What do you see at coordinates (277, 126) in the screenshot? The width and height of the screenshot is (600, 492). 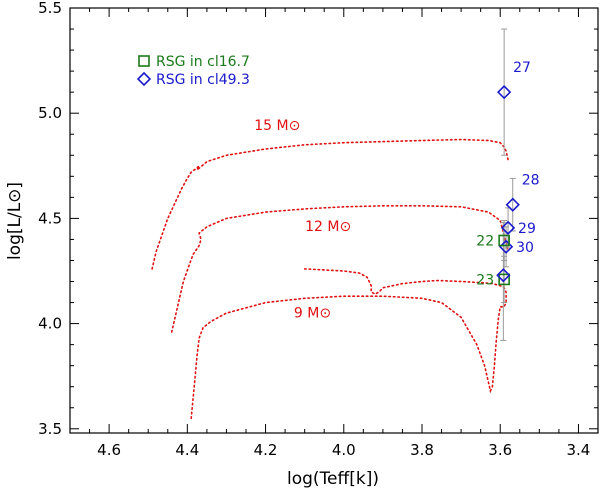 I see `track-label: 15 M⊙` at bounding box center [277, 126].